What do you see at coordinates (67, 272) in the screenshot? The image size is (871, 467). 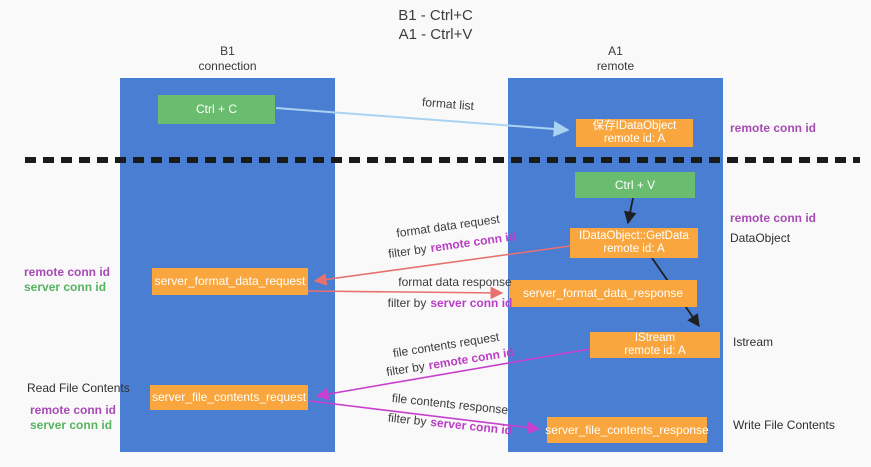 I see `annotation-remote-conn-id-1: remote conn id` at bounding box center [67, 272].